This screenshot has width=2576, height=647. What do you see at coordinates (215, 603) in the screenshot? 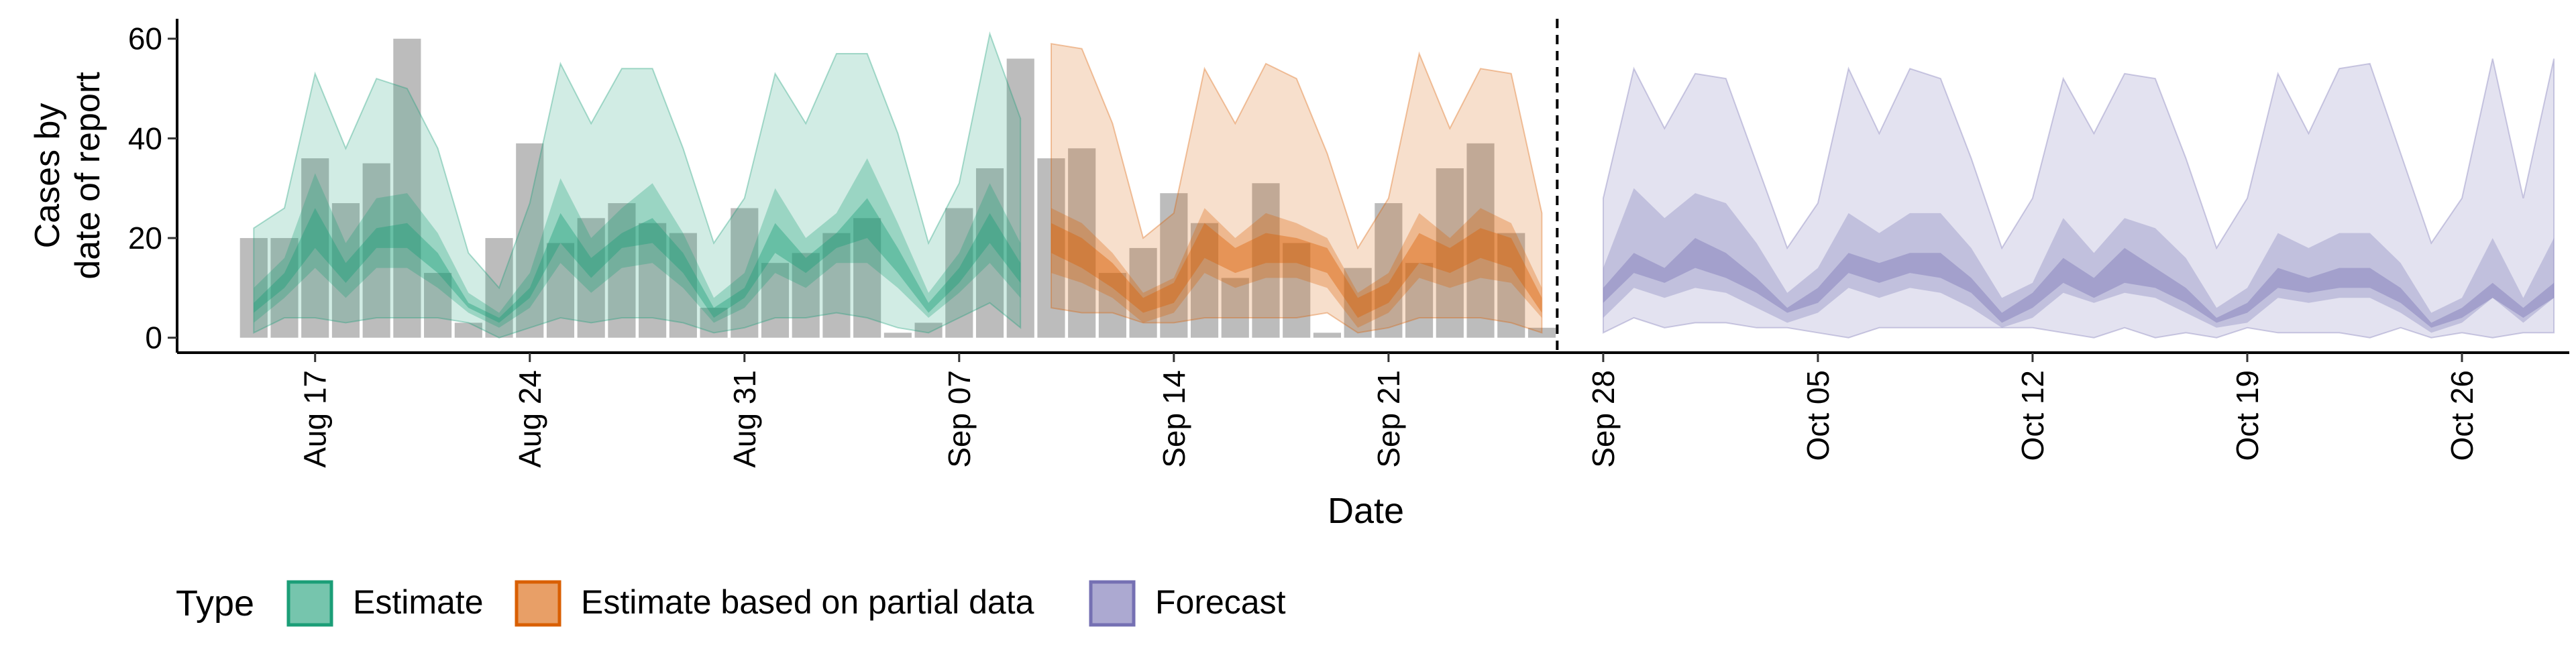
I see `legend-title: Type` at bounding box center [215, 603].